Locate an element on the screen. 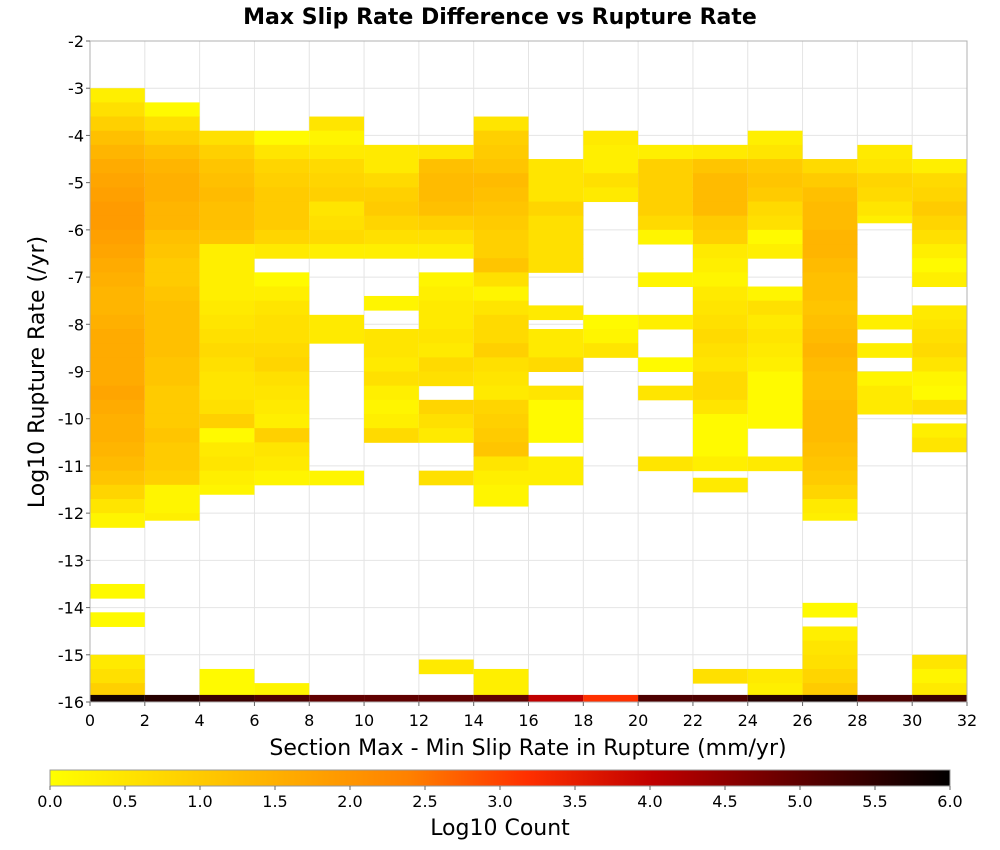 The image size is (1000, 850). x-tick-label: 2 is located at coordinates (145, 720).